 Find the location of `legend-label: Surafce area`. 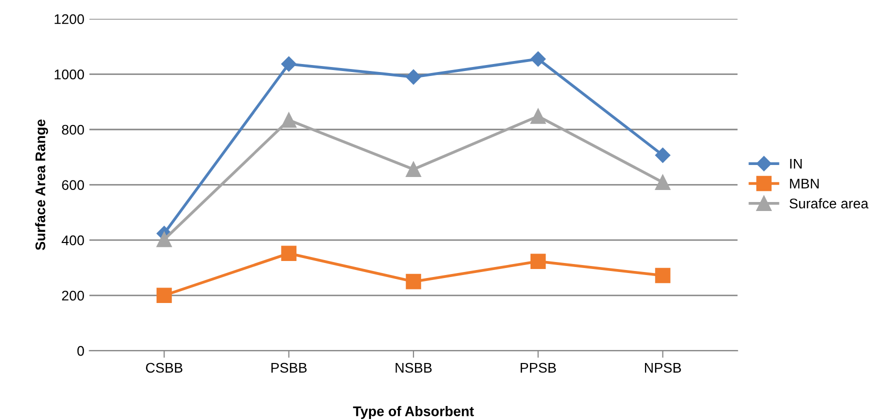

legend-label: Surafce area is located at coordinates (829, 203).